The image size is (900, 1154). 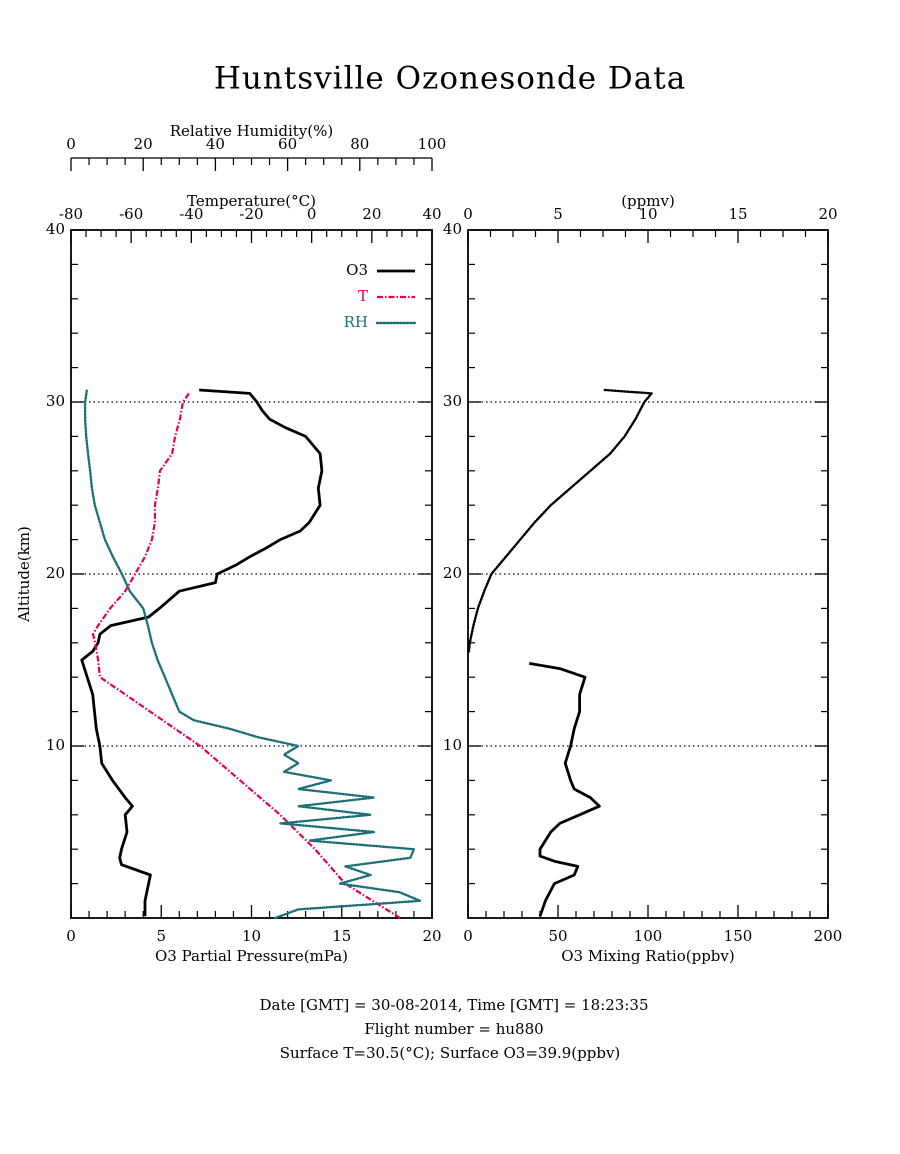 I want to click on footer-line: Flight number = hu880, so click(x=453, y=1029).